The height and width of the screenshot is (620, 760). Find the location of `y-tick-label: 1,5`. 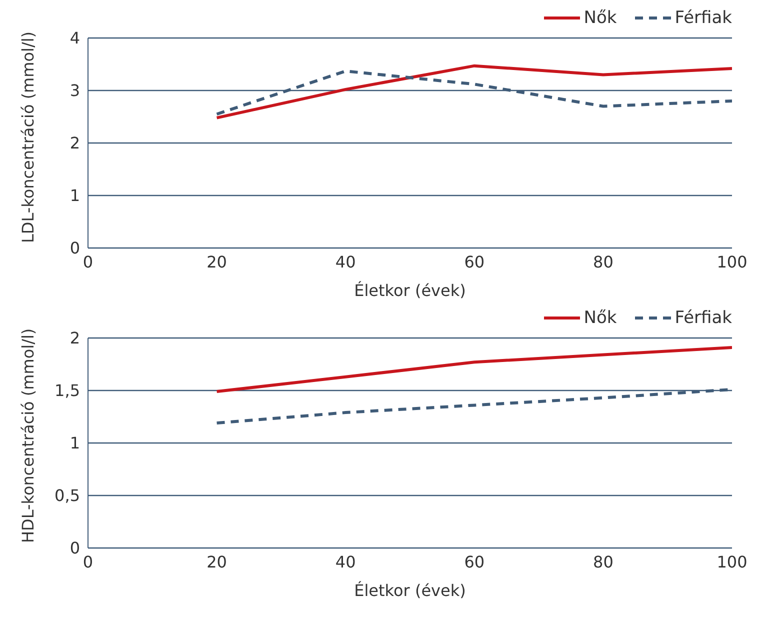

y-tick-label: 1,5 is located at coordinates (67, 390).